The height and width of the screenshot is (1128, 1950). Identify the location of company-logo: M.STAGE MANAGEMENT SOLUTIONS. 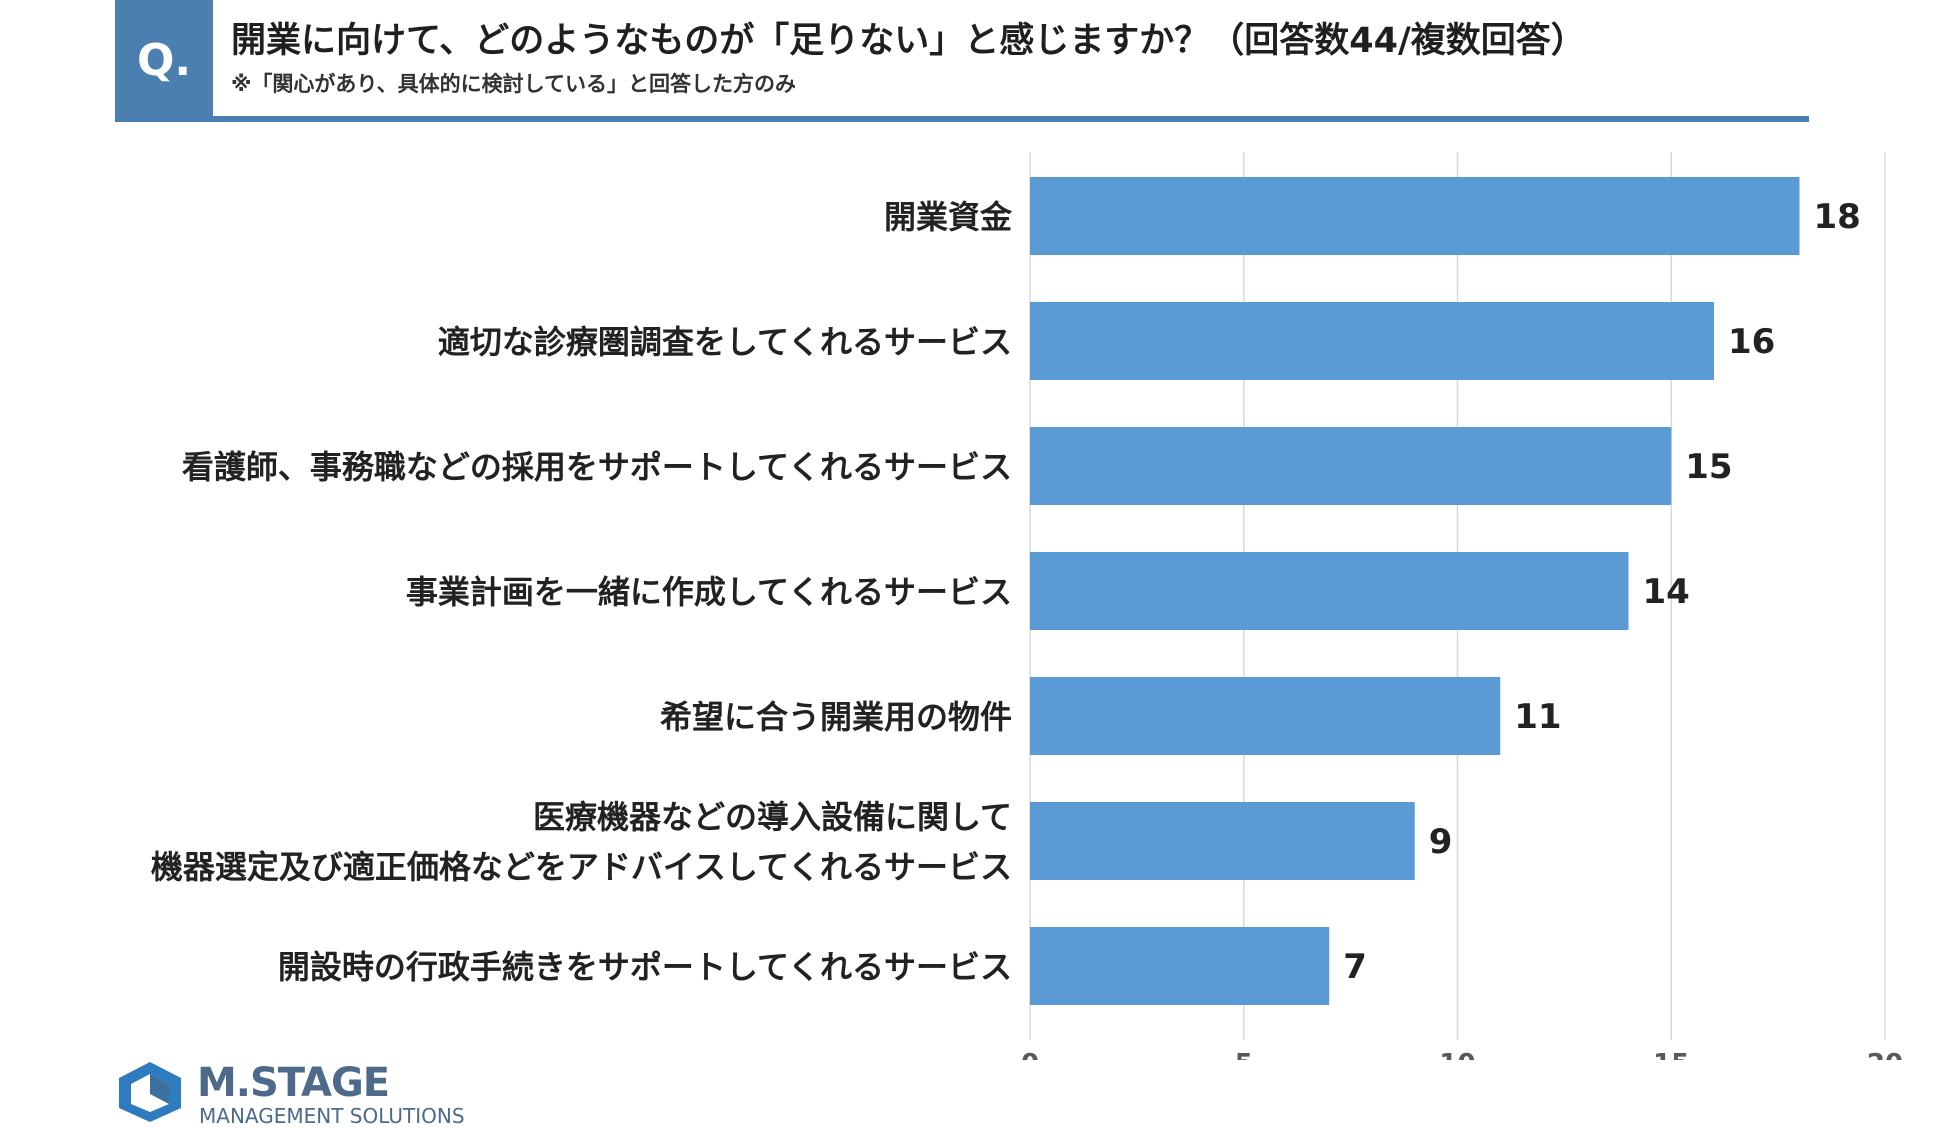
(325, 1094).